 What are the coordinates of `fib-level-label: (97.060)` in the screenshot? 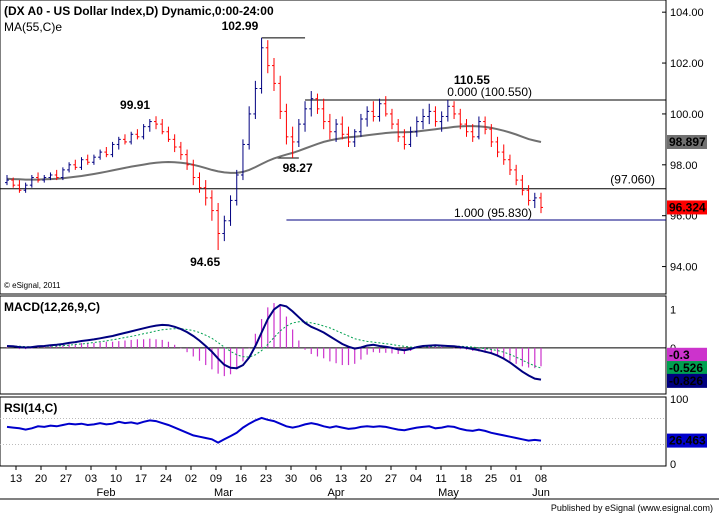 It's located at (632, 180).